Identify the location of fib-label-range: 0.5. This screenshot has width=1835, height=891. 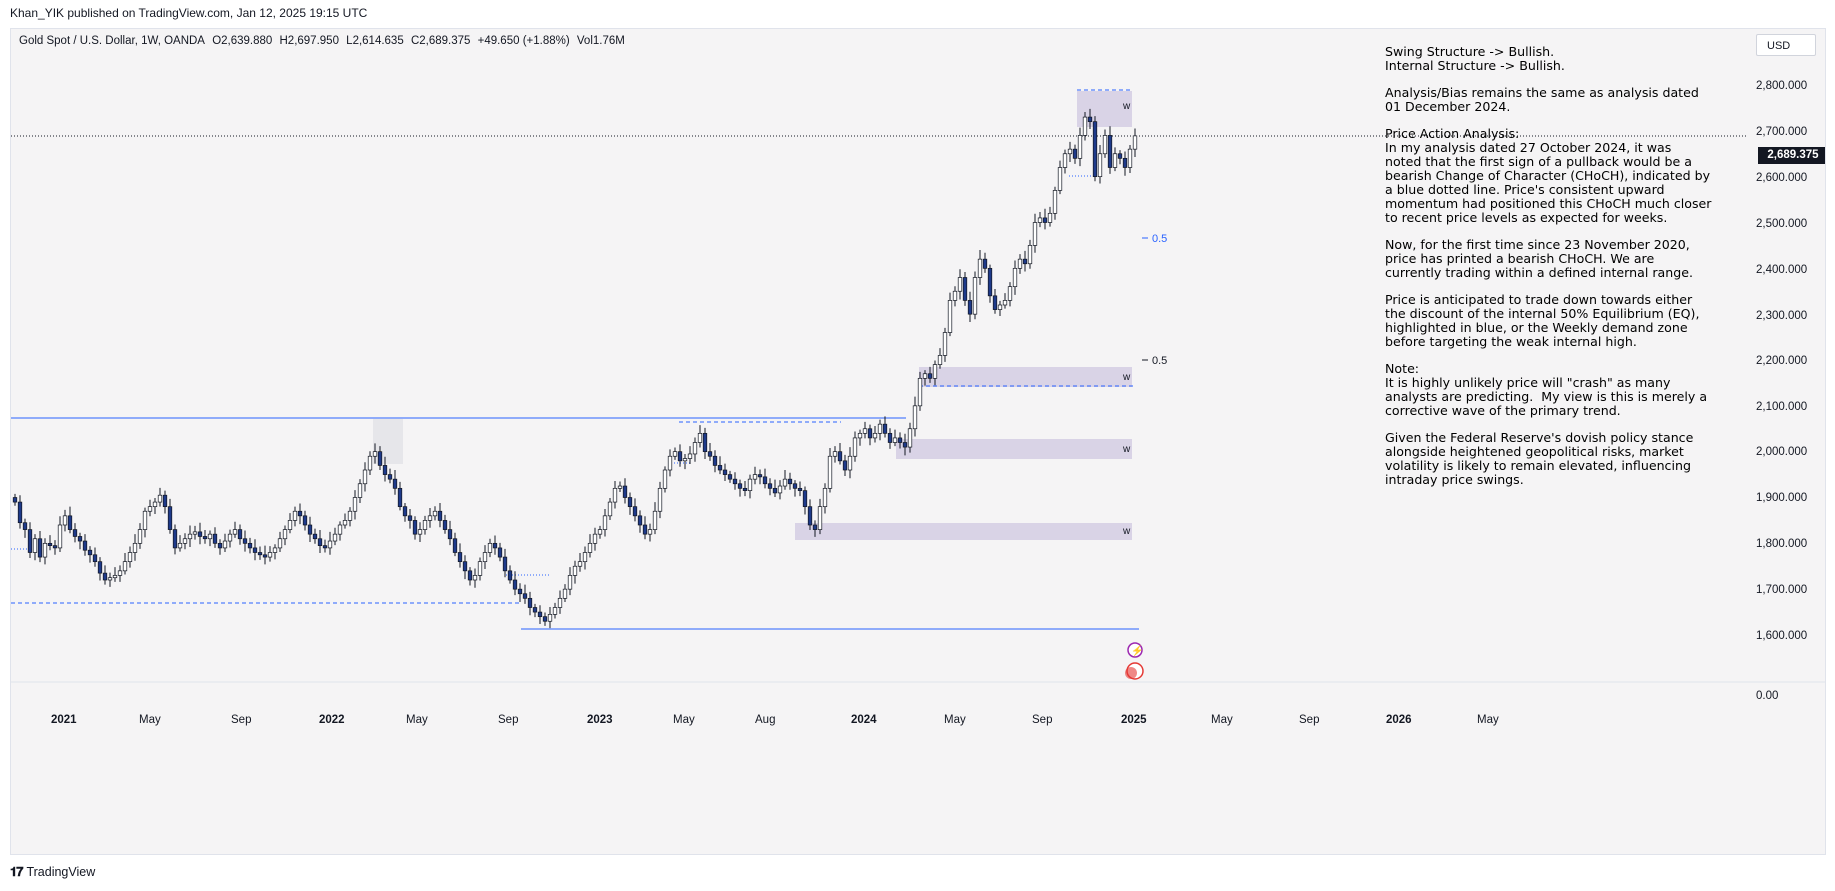
(1159, 361).